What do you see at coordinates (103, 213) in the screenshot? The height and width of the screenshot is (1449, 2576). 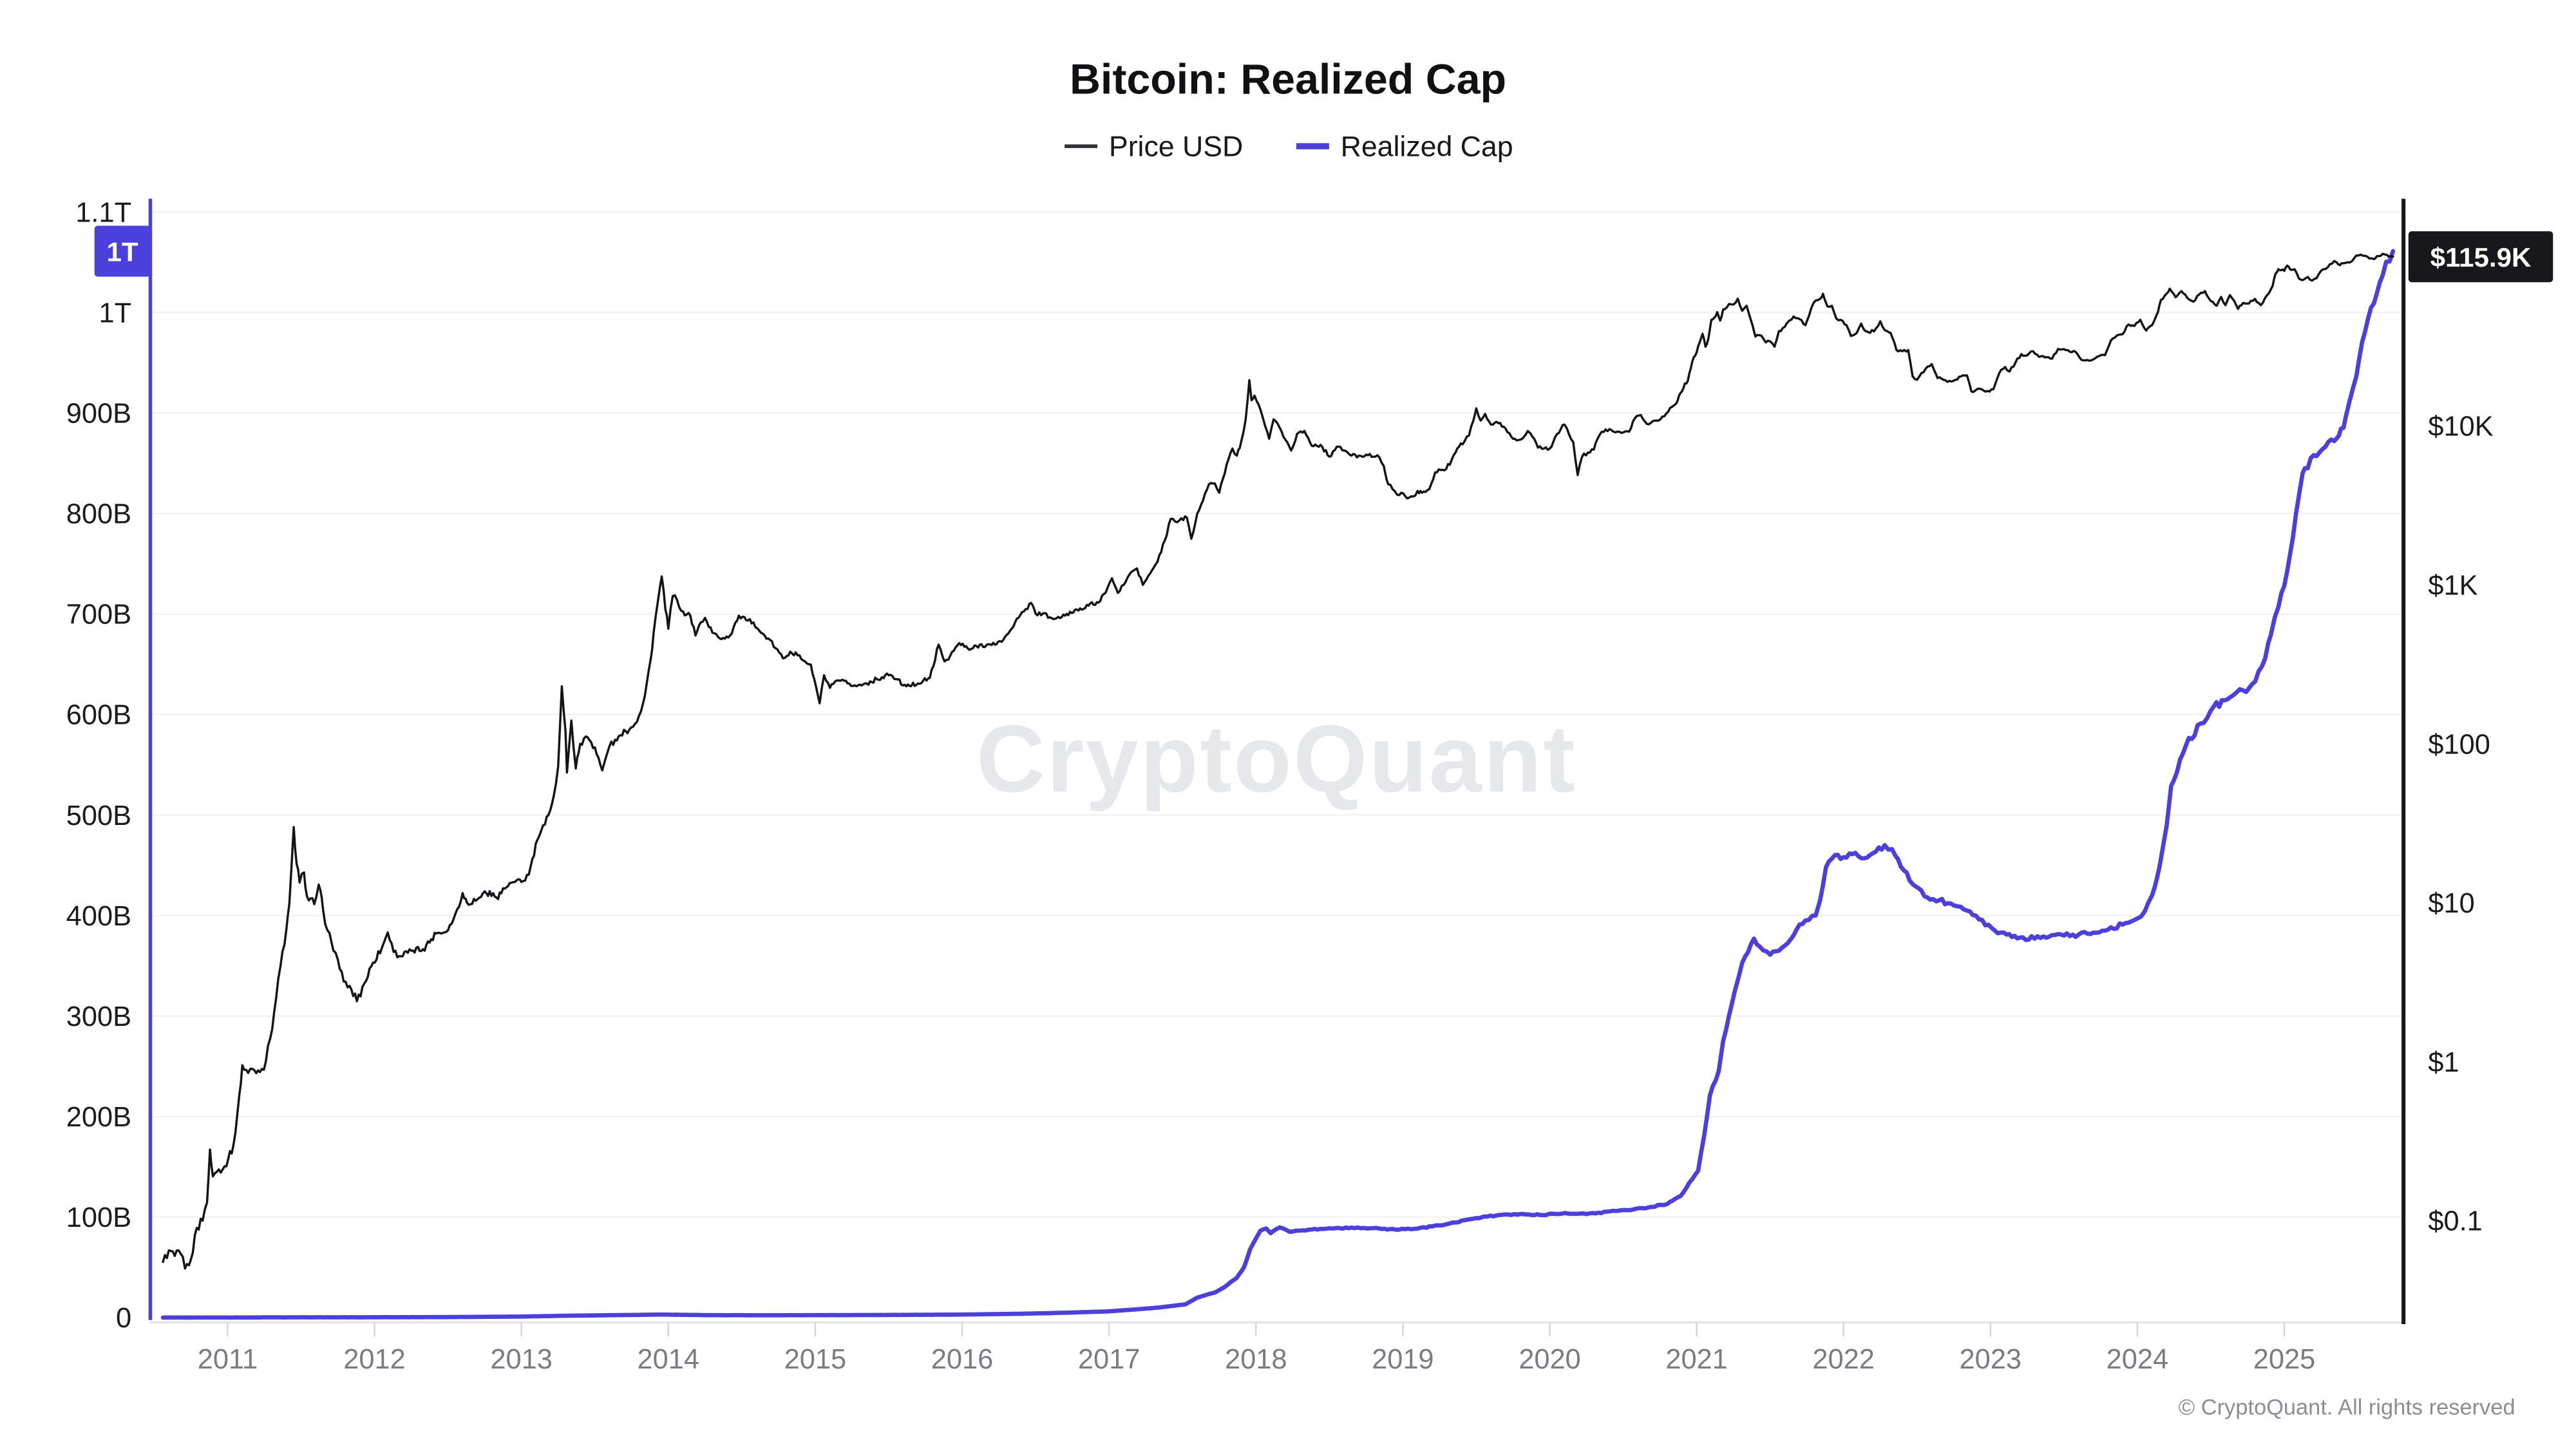 I see `y-left-tick-1.1T: 1.1T` at bounding box center [103, 213].